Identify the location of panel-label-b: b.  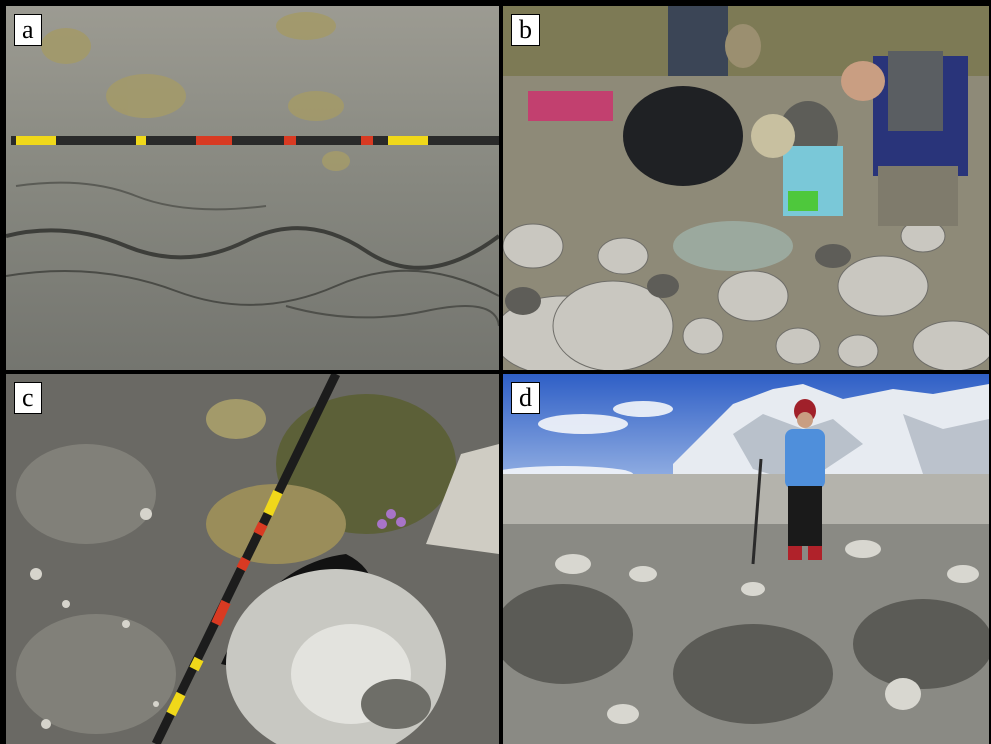
(525, 30).